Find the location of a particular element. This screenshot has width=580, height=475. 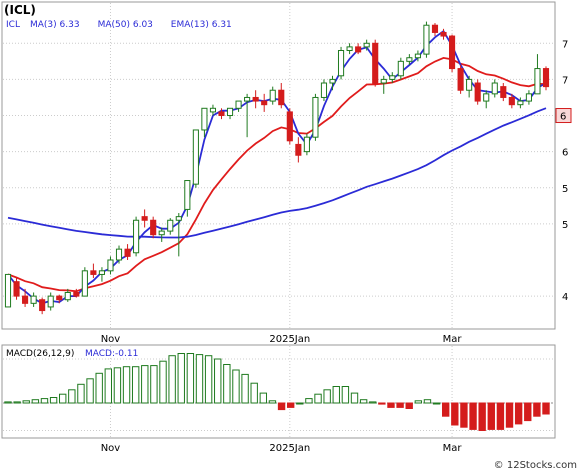

x-tick-label: 2025Jan is located at coordinates (289, 339).